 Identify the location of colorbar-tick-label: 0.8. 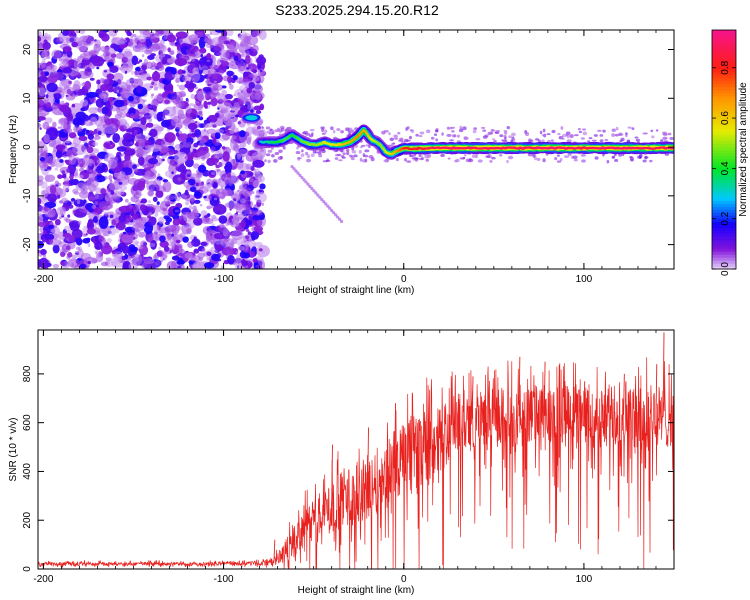
(725, 67).